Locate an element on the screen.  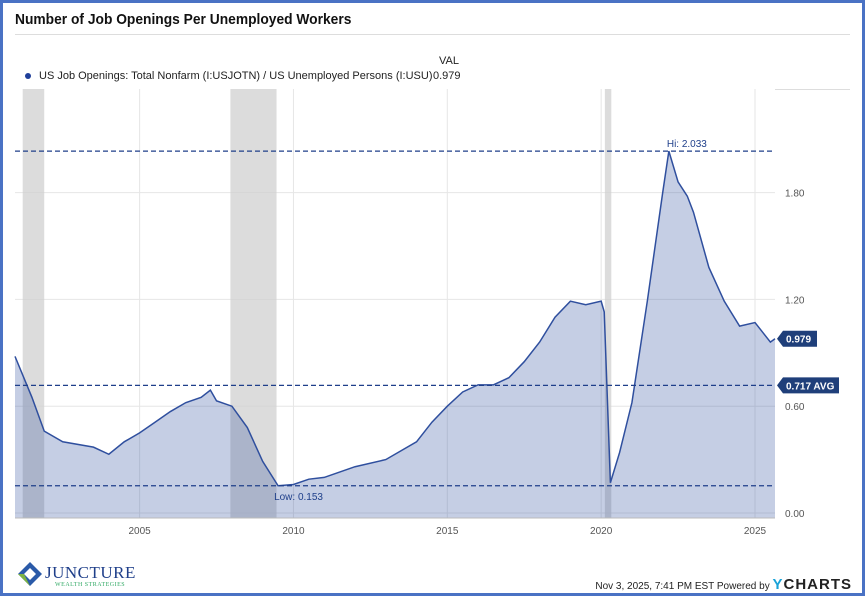
legend-dot-icon is located at coordinates (28, 76).